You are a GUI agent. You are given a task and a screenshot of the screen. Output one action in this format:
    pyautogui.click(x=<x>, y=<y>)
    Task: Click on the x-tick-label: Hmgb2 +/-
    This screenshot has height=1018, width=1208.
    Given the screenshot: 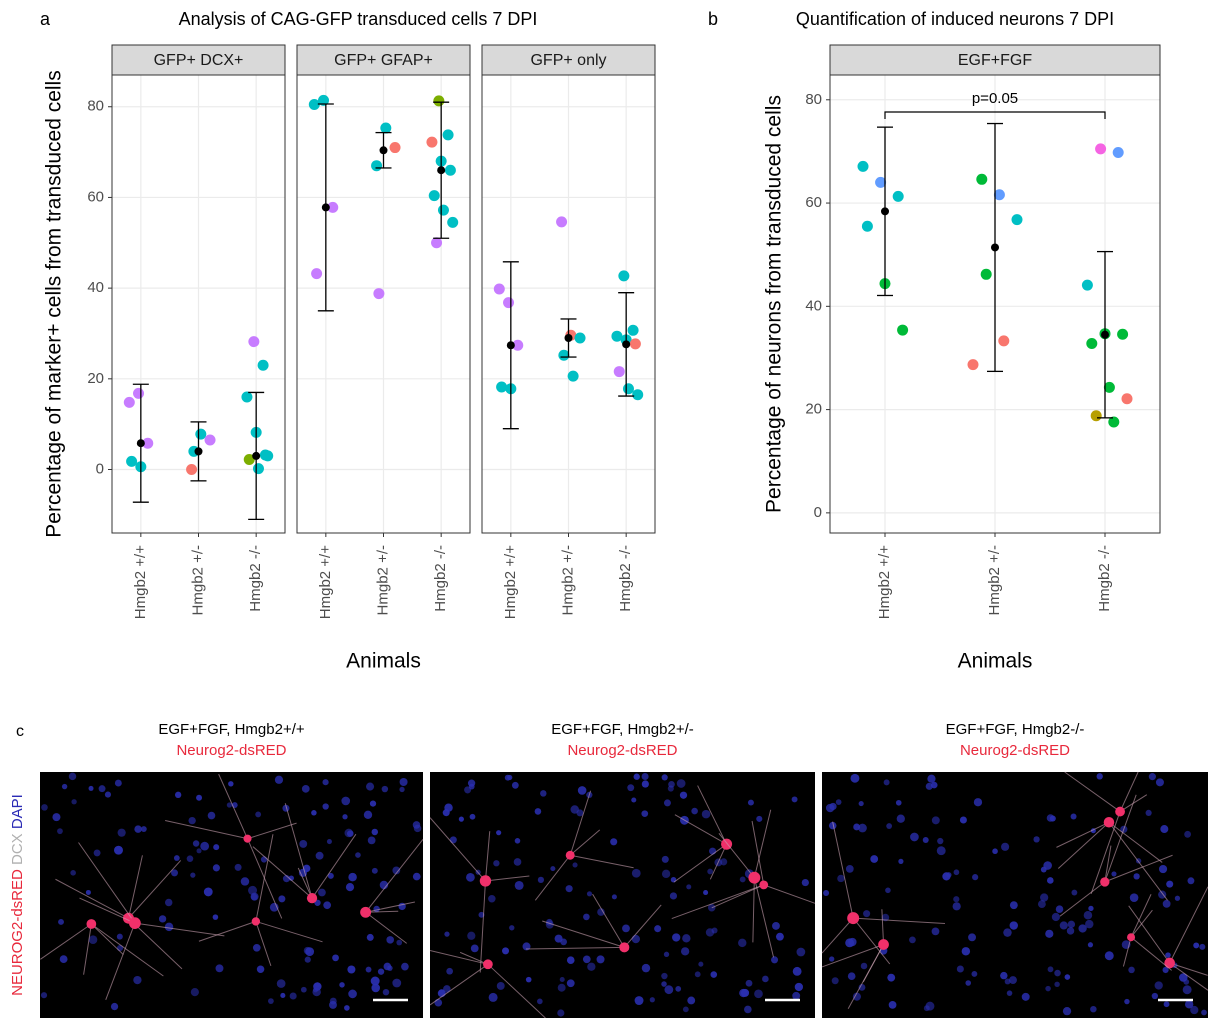 What is the action you would take?
    pyautogui.click(x=197, y=580)
    